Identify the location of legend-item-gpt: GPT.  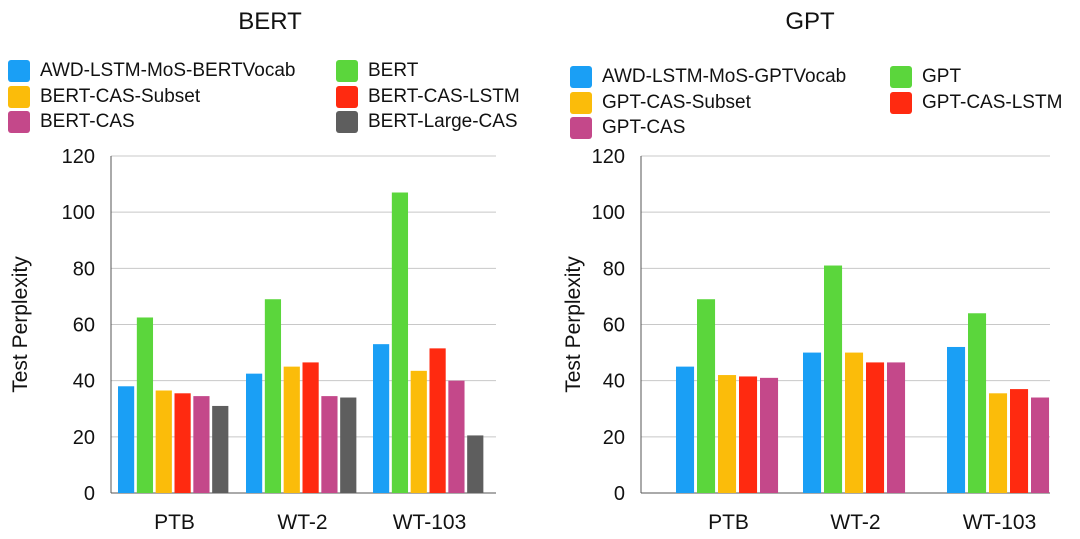
(925, 77).